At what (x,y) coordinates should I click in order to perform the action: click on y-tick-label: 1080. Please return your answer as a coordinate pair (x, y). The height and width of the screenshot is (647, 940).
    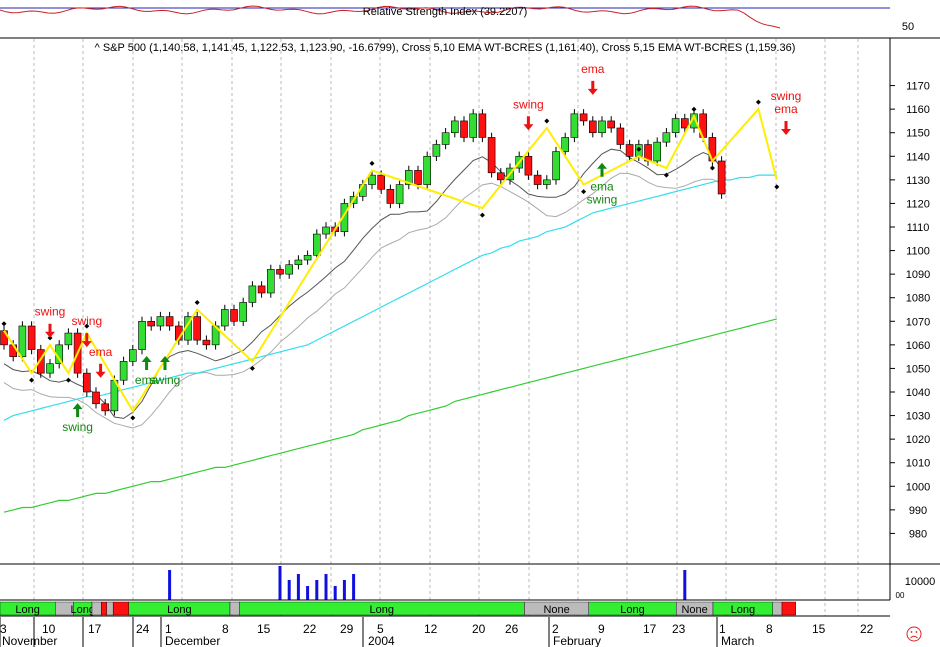
    Looking at the image, I should click on (918, 299).